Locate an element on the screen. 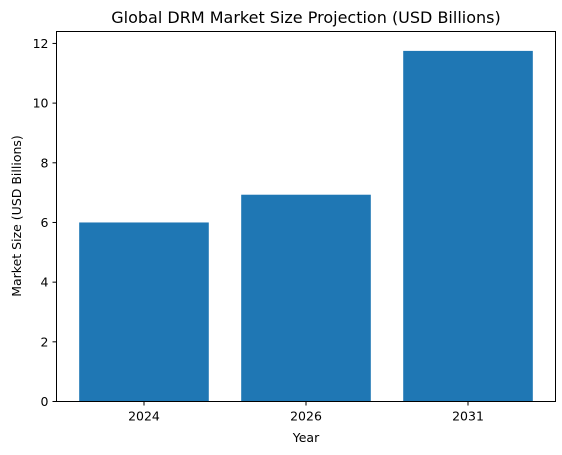  x-tick-label: 2031 is located at coordinates (468, 416).